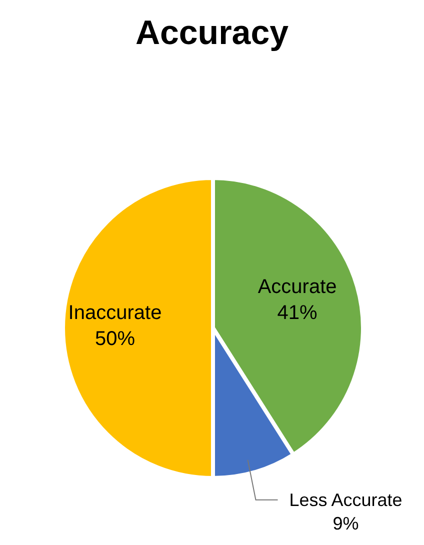  I want to click on data-label: 41%, so click(297, 313).